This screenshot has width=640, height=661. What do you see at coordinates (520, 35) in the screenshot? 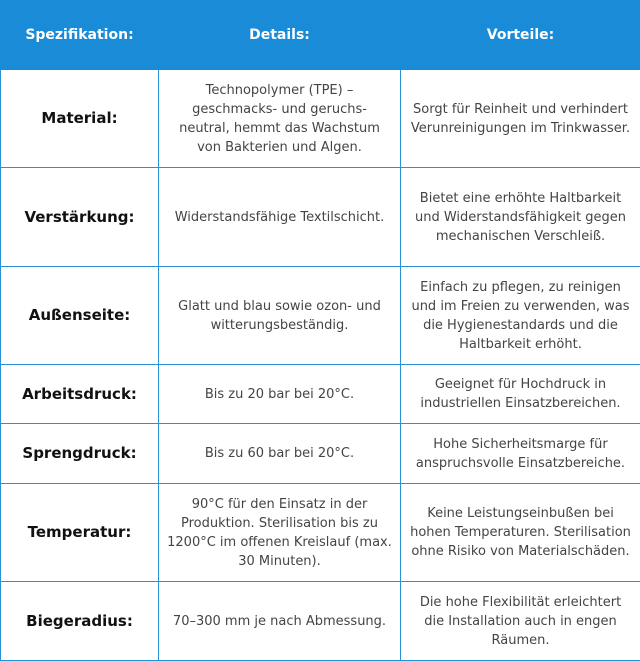
I see `header-cell: Vorteile:` at bounding box center [520, 35].